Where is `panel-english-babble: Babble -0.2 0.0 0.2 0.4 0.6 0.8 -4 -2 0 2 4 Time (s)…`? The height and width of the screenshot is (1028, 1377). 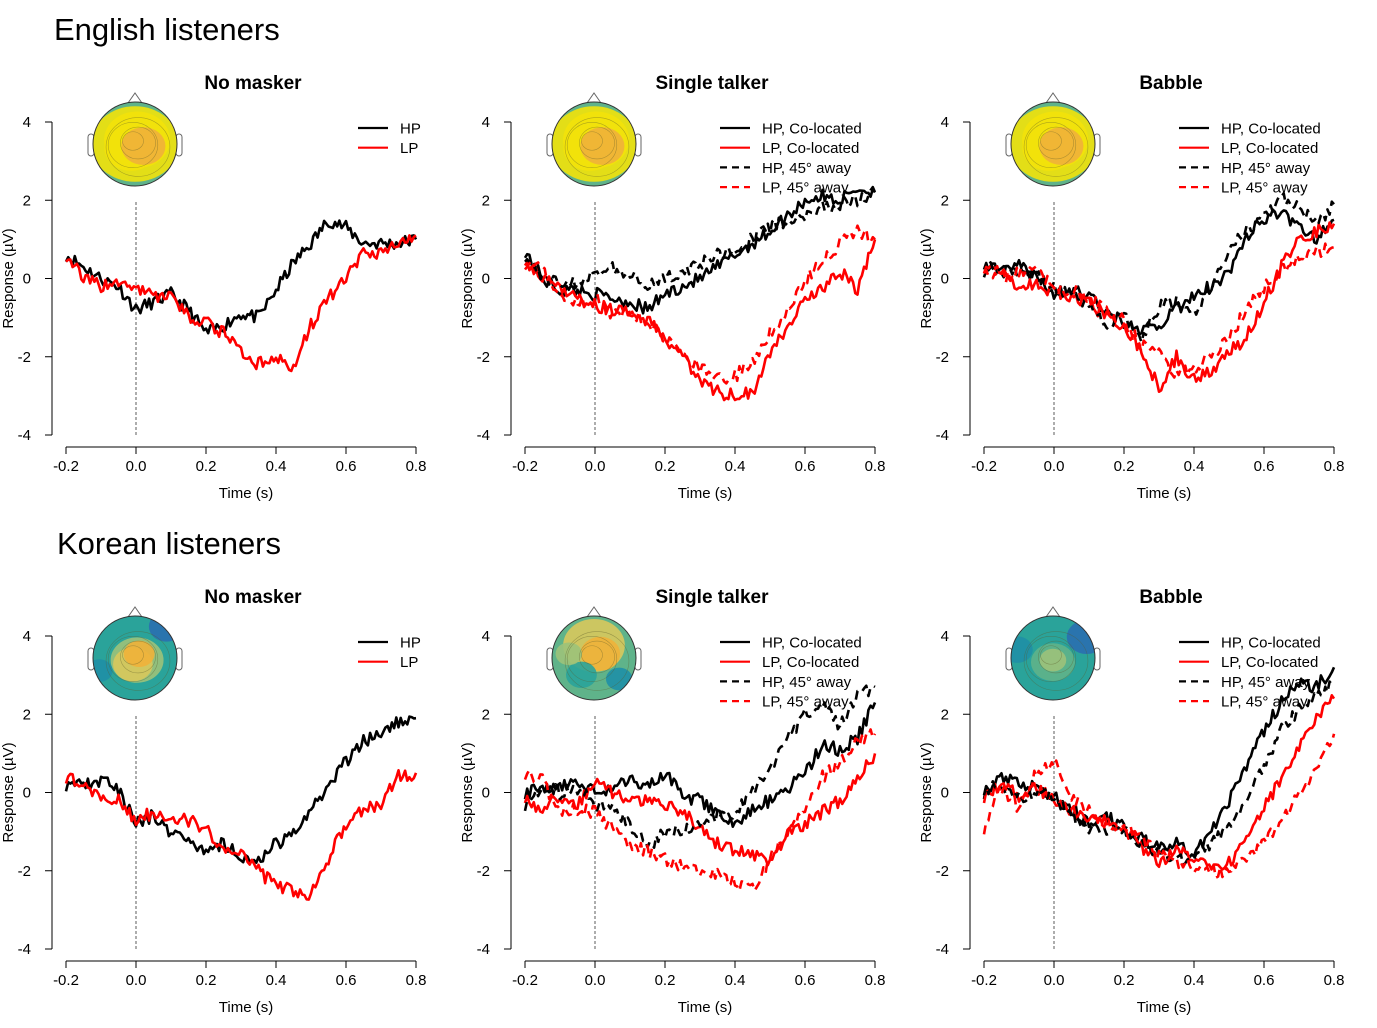
panel-english-babble: Babble -0.2 0.0 0.2 0.4 0.6 0.8 -4 -2 0 2 4 Time (s)… is located at coordinates (1131, 287).